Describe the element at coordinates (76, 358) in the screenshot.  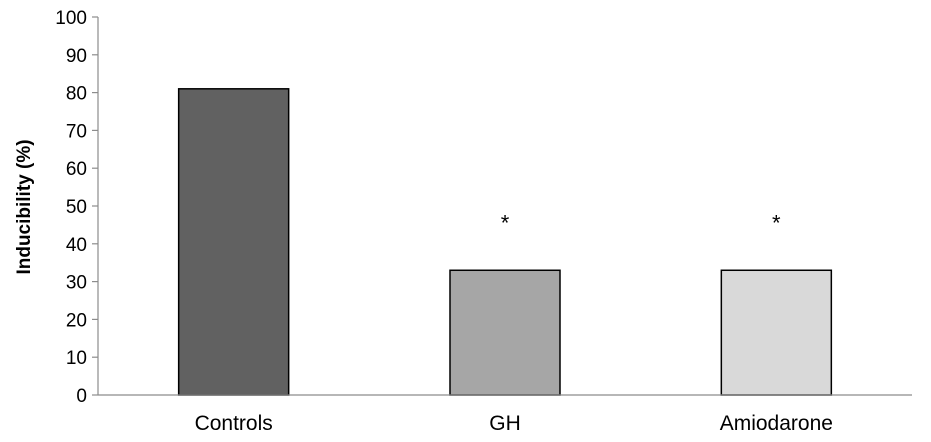
I see `y-tick-label: 10` at that location.